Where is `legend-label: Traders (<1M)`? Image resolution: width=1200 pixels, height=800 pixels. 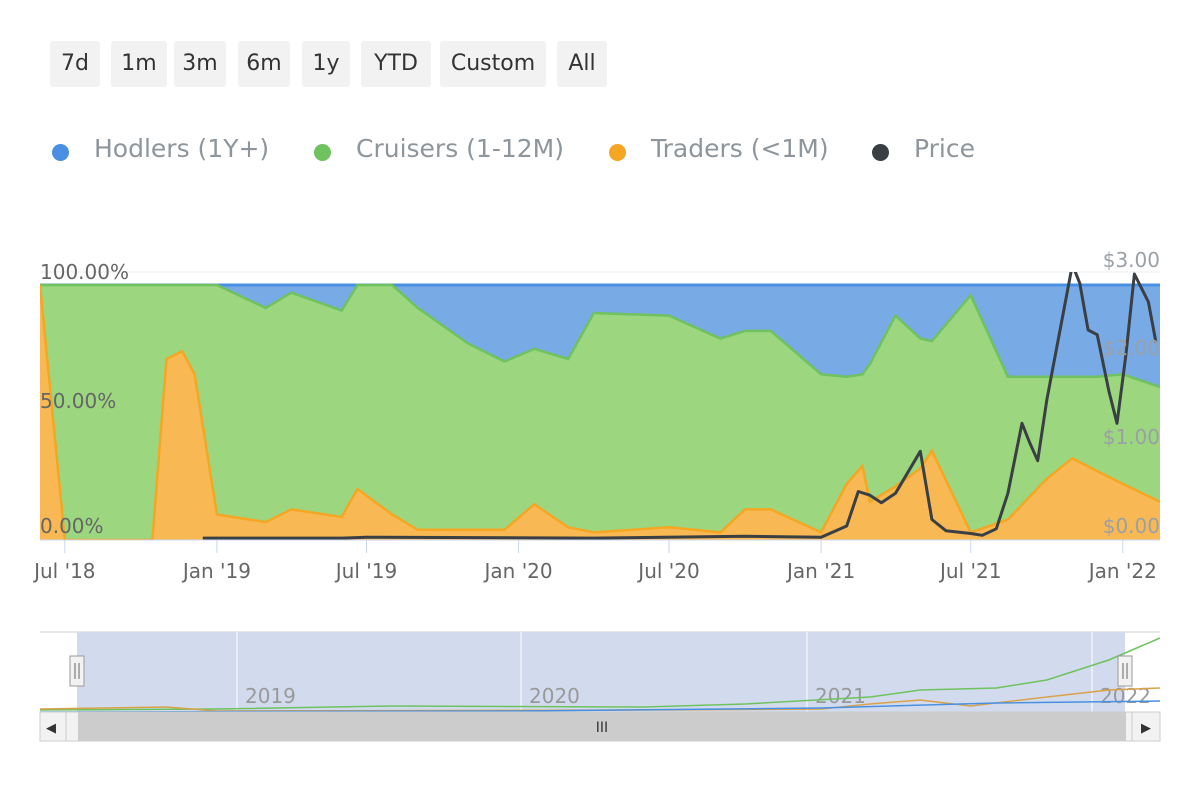
legend-label: Traders (<1M) is located at coordinates (740, 148).